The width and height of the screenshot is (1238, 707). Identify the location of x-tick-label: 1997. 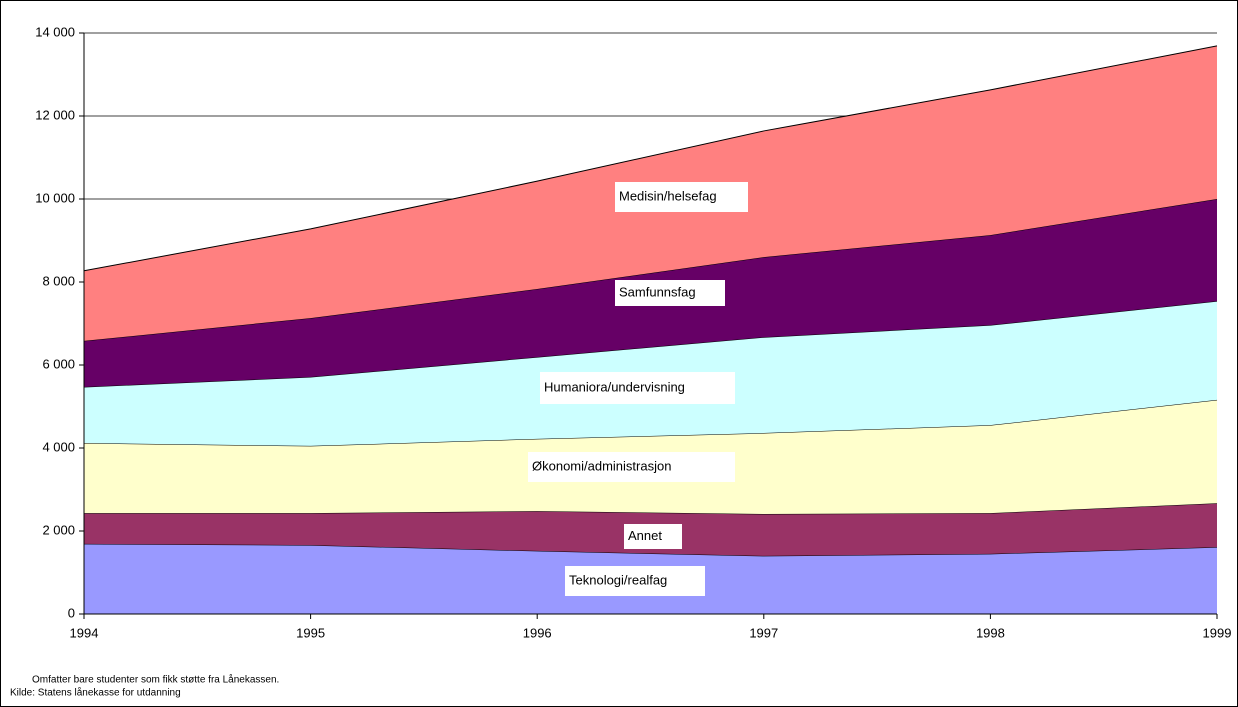
(763, 632).